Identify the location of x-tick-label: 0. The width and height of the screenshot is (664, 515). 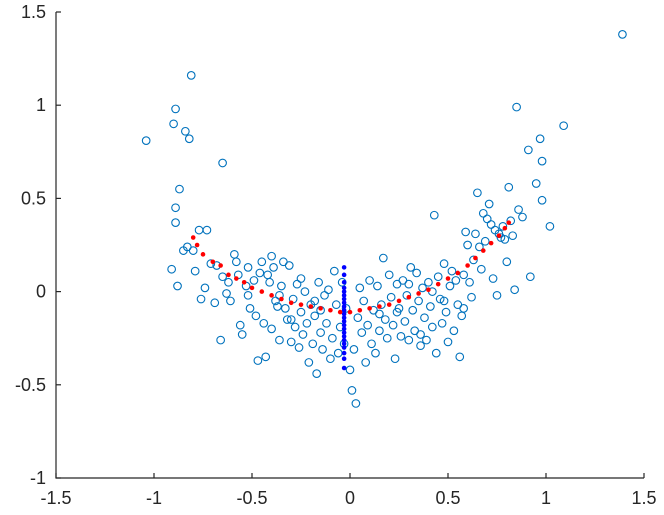
(350, 498).